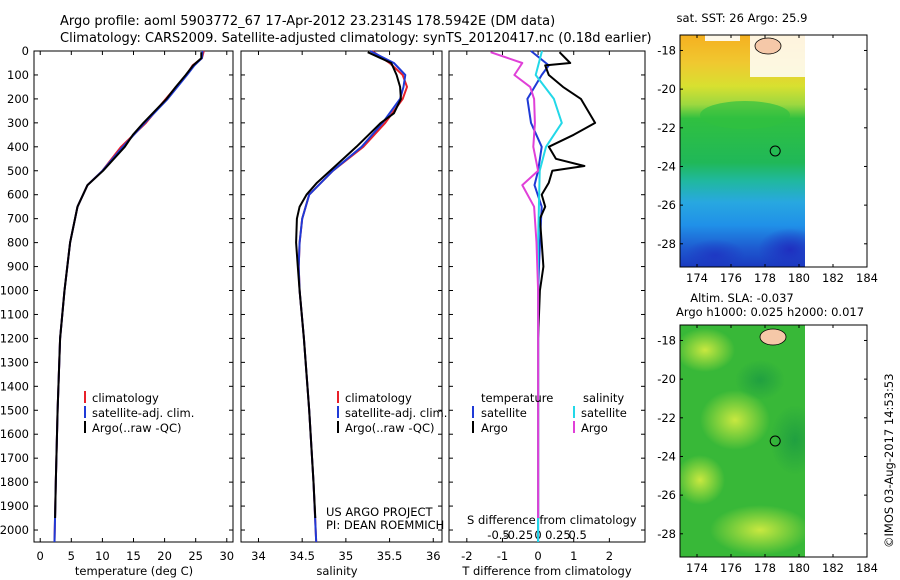 The image size is (900, 580). What do you see at coordinates (889, 460) in the screenshot?
I see `imos-credit: ©IMOS 03-Aug-2017 14:53:53` at bounding box center [889, 460].